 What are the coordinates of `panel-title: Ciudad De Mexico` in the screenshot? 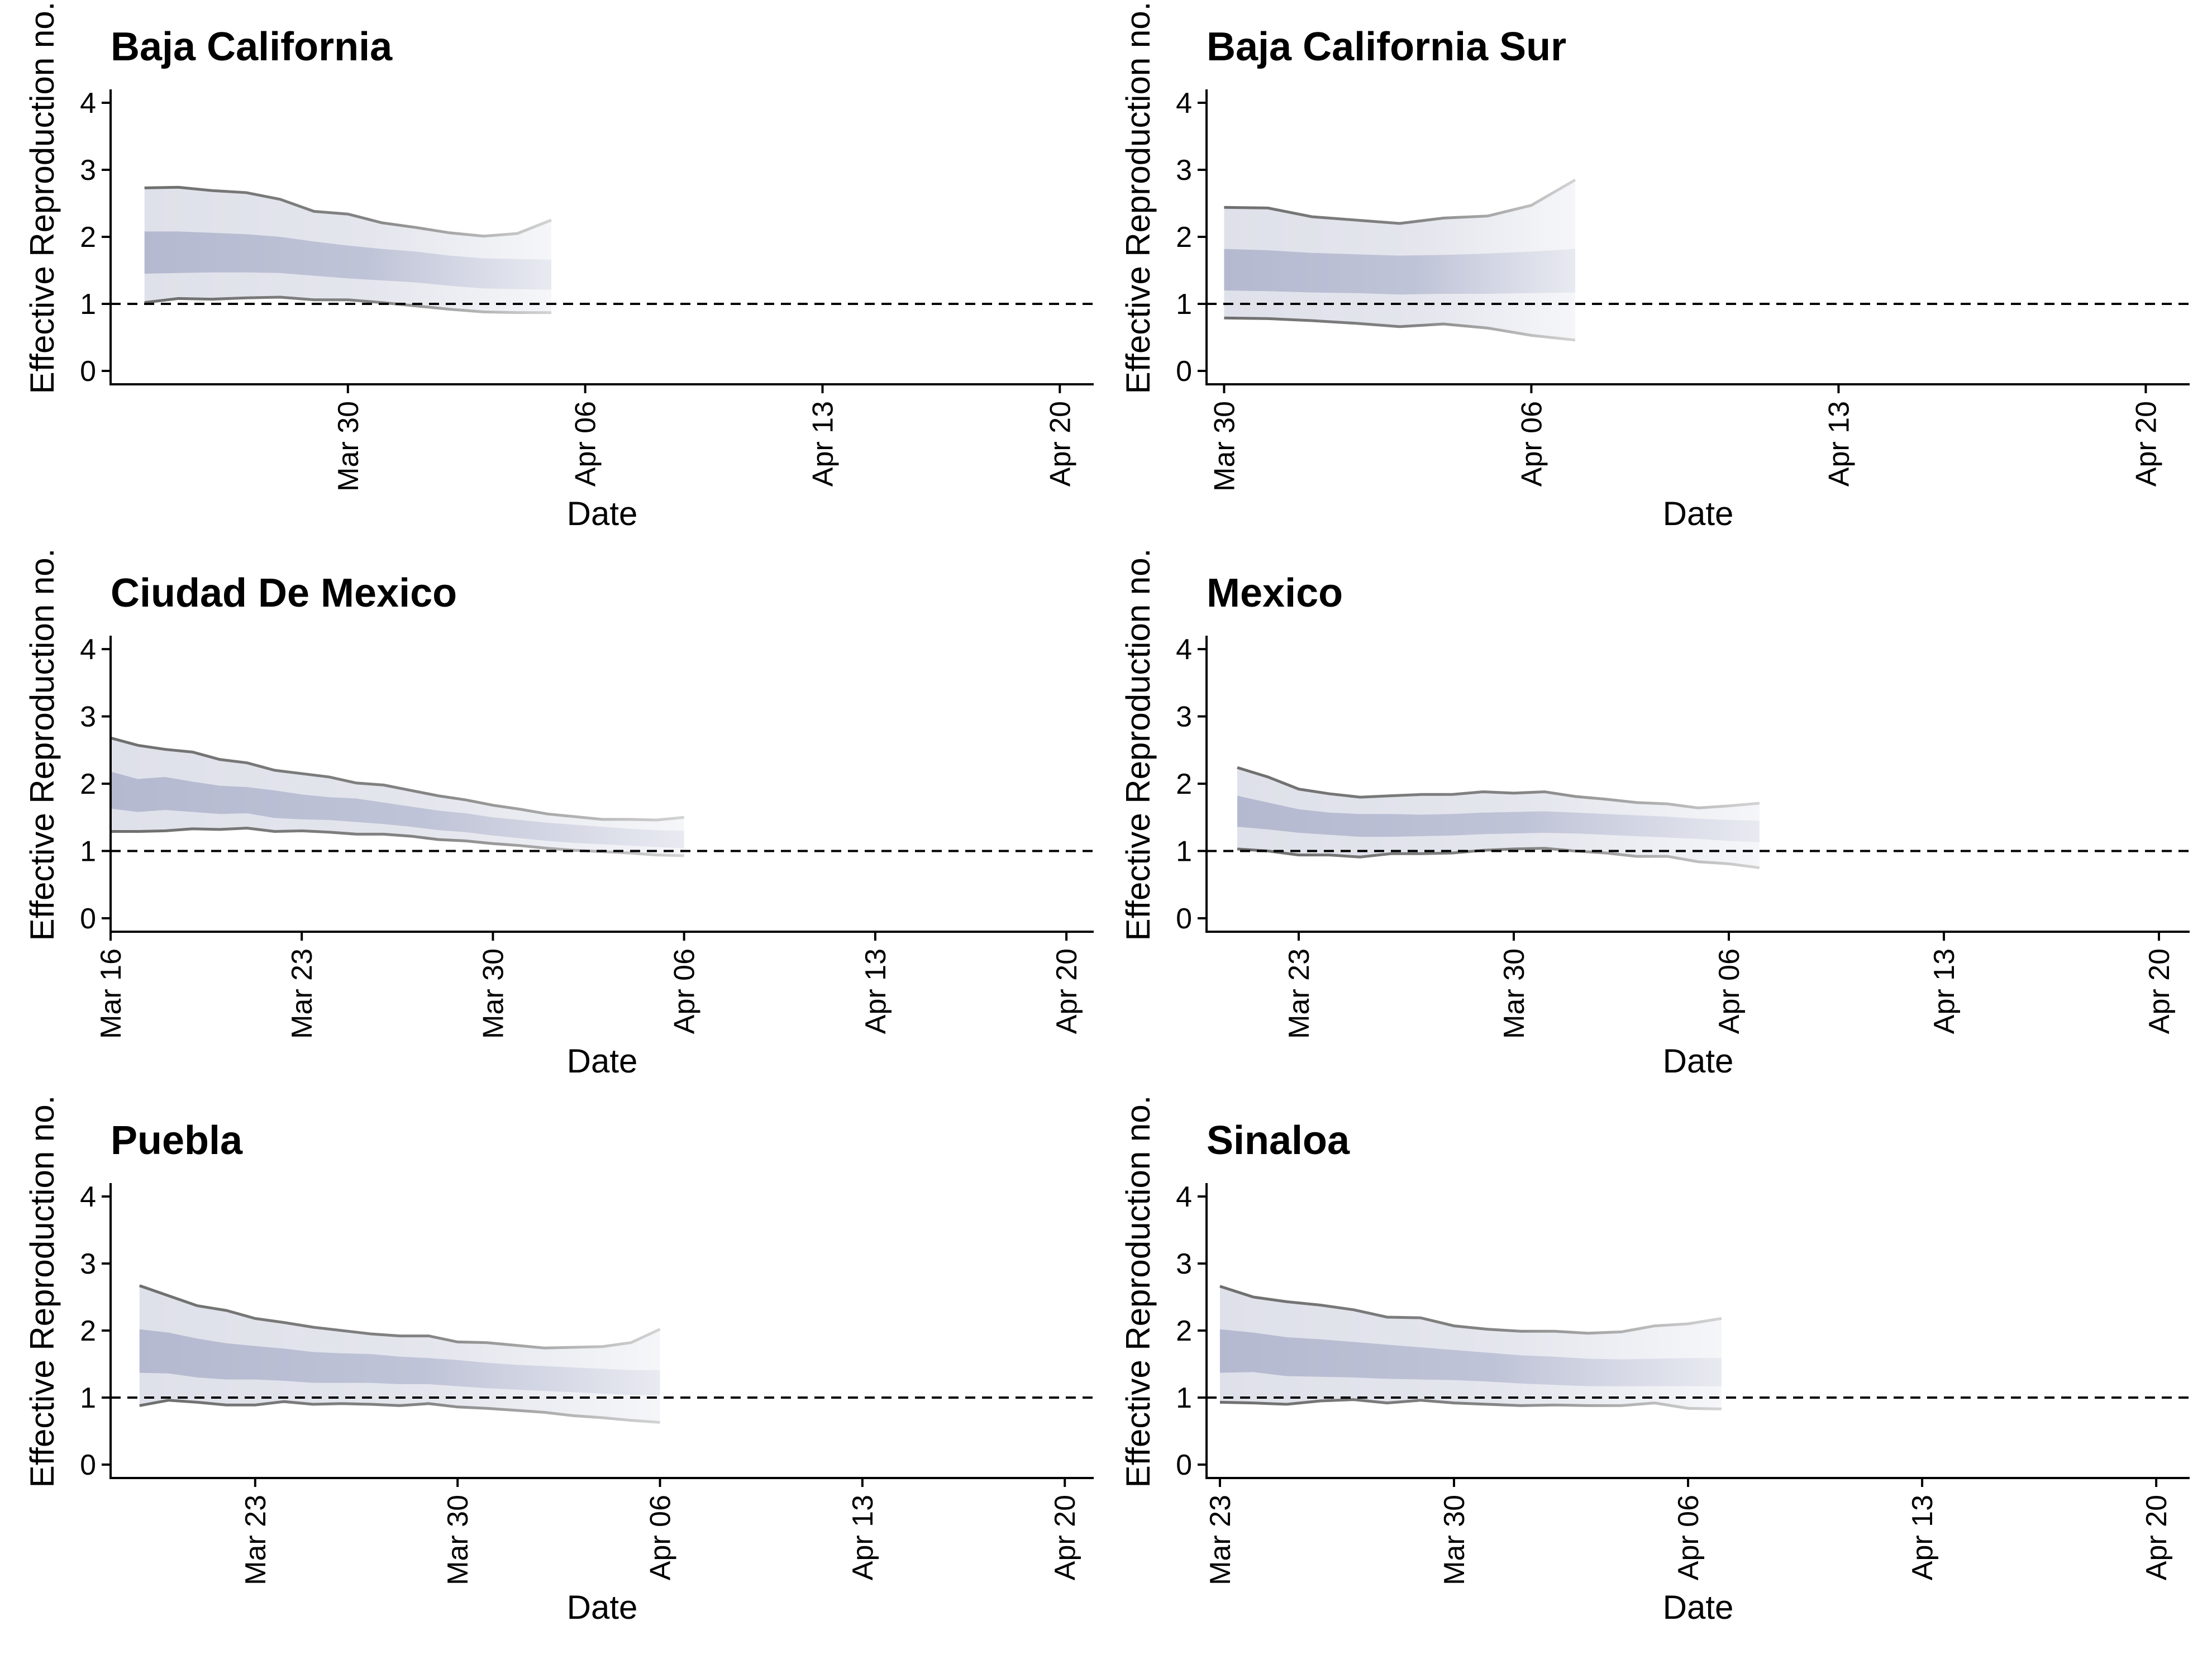 It's located at (284, 593).